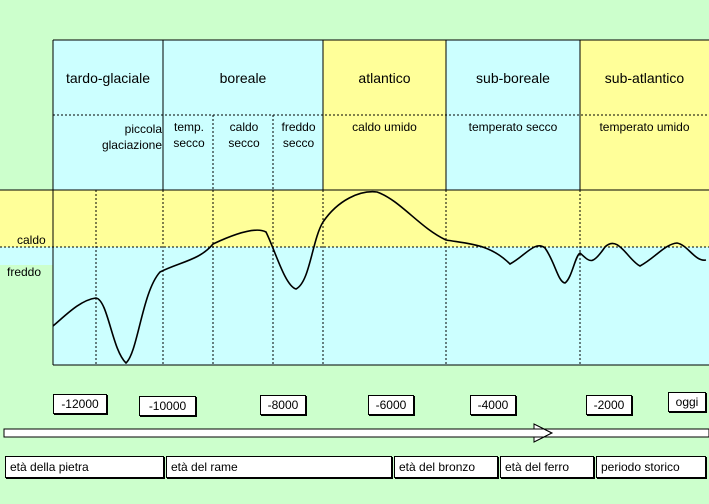 The width and height of the screenshot is (709, 504). I want to click on period-sub-atlantico: sub-atlantico, so click(644, 78).